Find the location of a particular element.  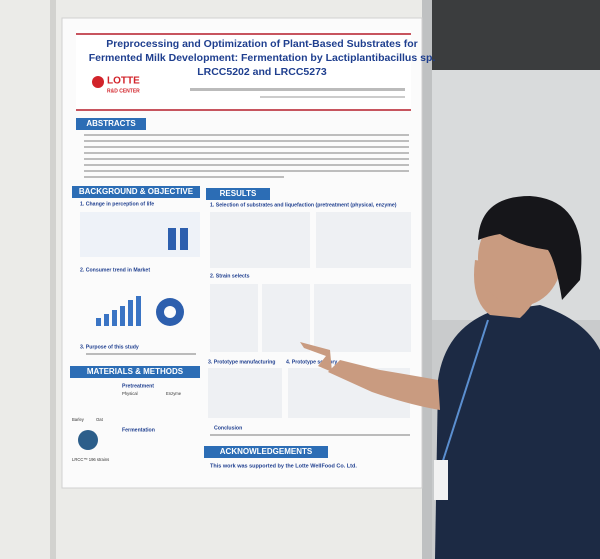

section-title: BACKGROUND & OBJECTIVE is located at coordinates (136, 191).